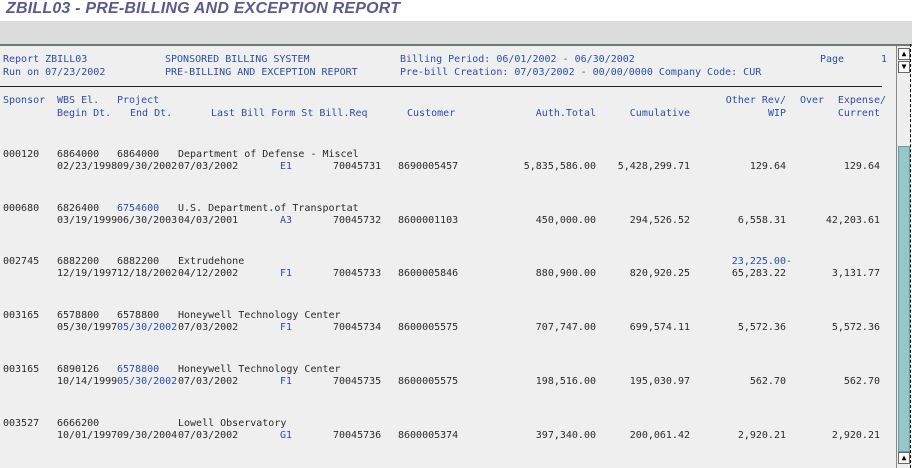  I want to click on page-number: 1, so click(884, 59).